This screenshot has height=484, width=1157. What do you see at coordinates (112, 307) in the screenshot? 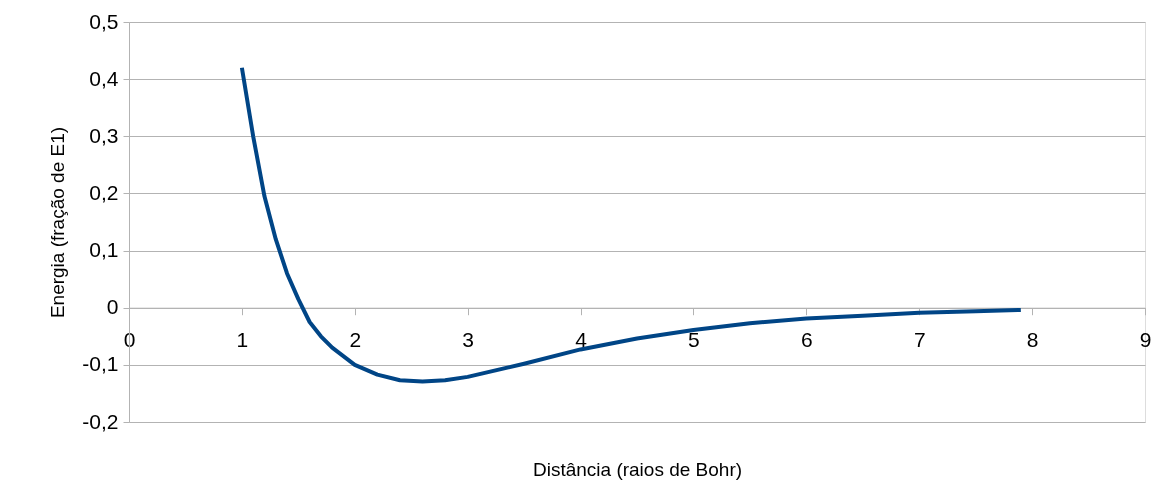
I see `y-tick-label: 0` at bounding box center [112, 307].